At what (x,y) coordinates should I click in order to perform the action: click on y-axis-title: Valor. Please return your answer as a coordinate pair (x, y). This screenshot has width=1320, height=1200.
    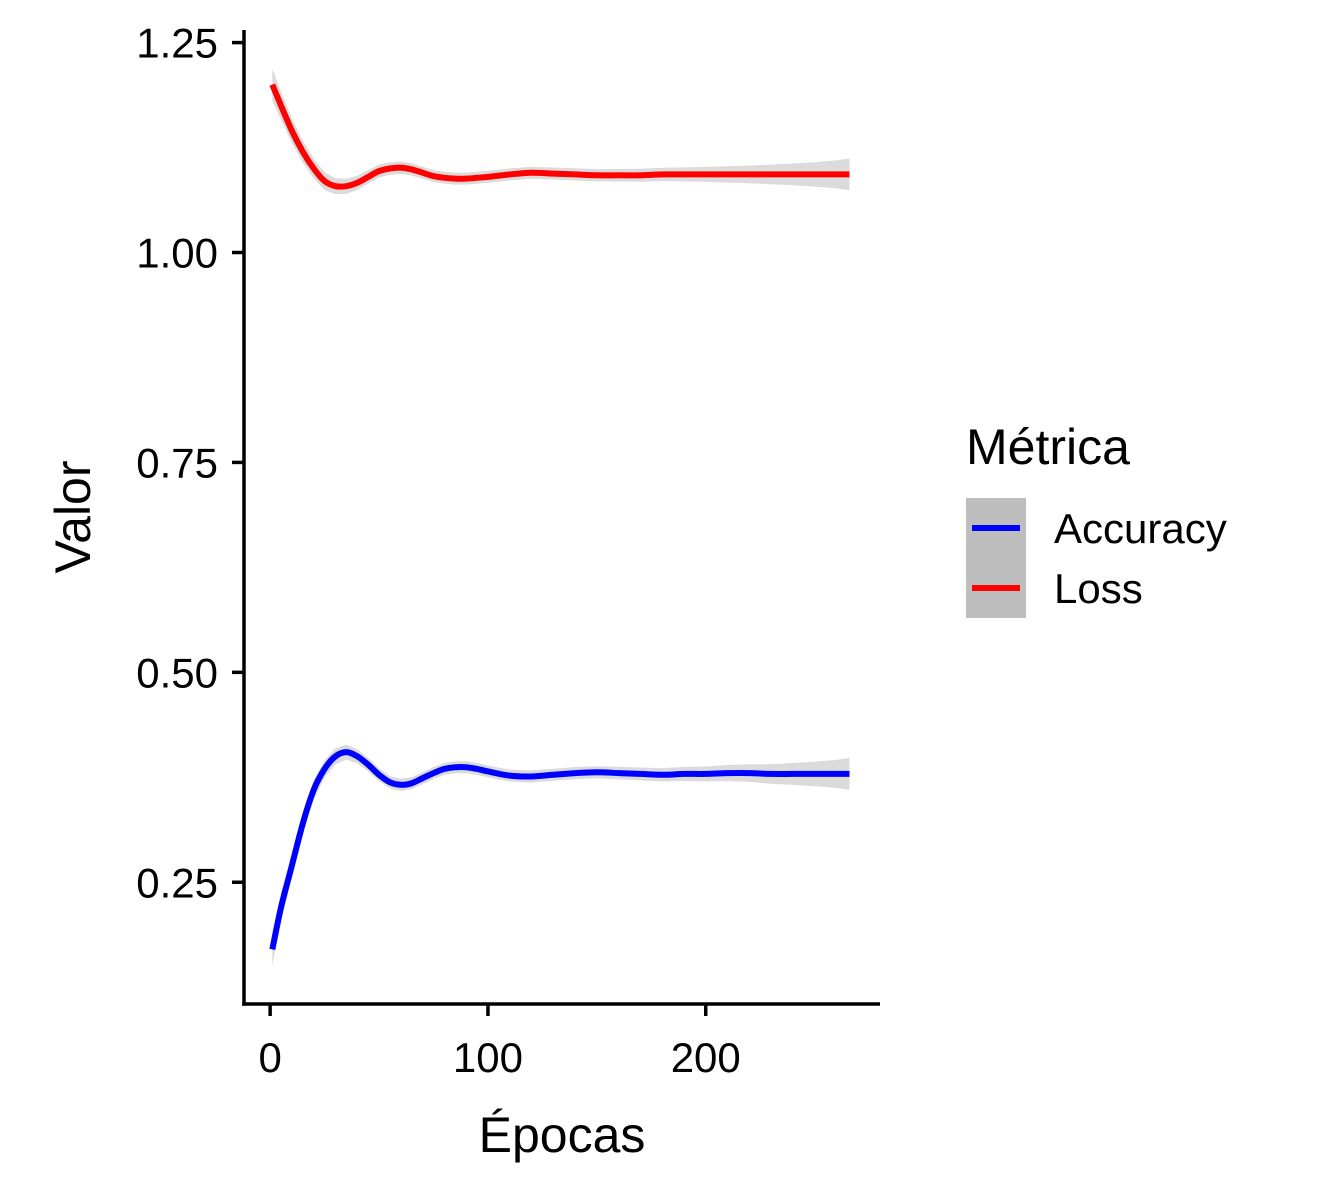
    Looking at the image, I should click on (73, 516).